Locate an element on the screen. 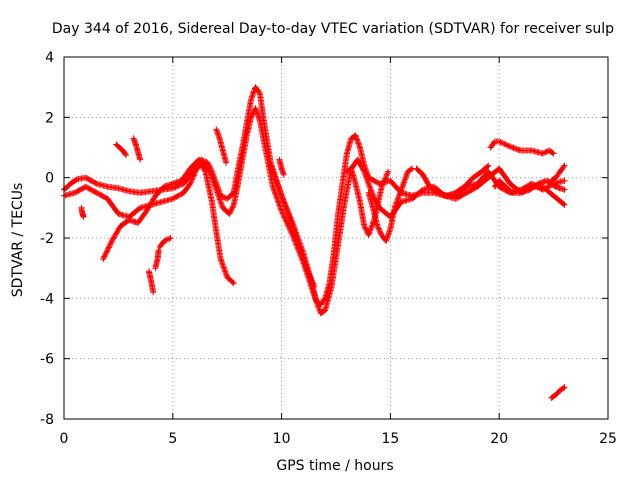 This screenshot has height=480, width=640. y-tick-label: -4 is located at coordinates (47, 299).